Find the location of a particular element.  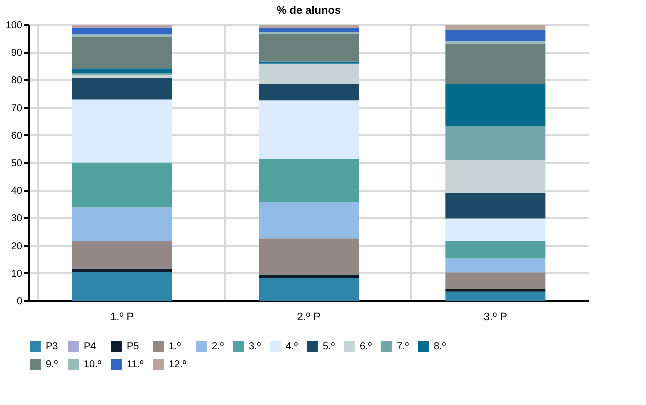

y-tick-label: 80 is located at coordinates (17, 81).